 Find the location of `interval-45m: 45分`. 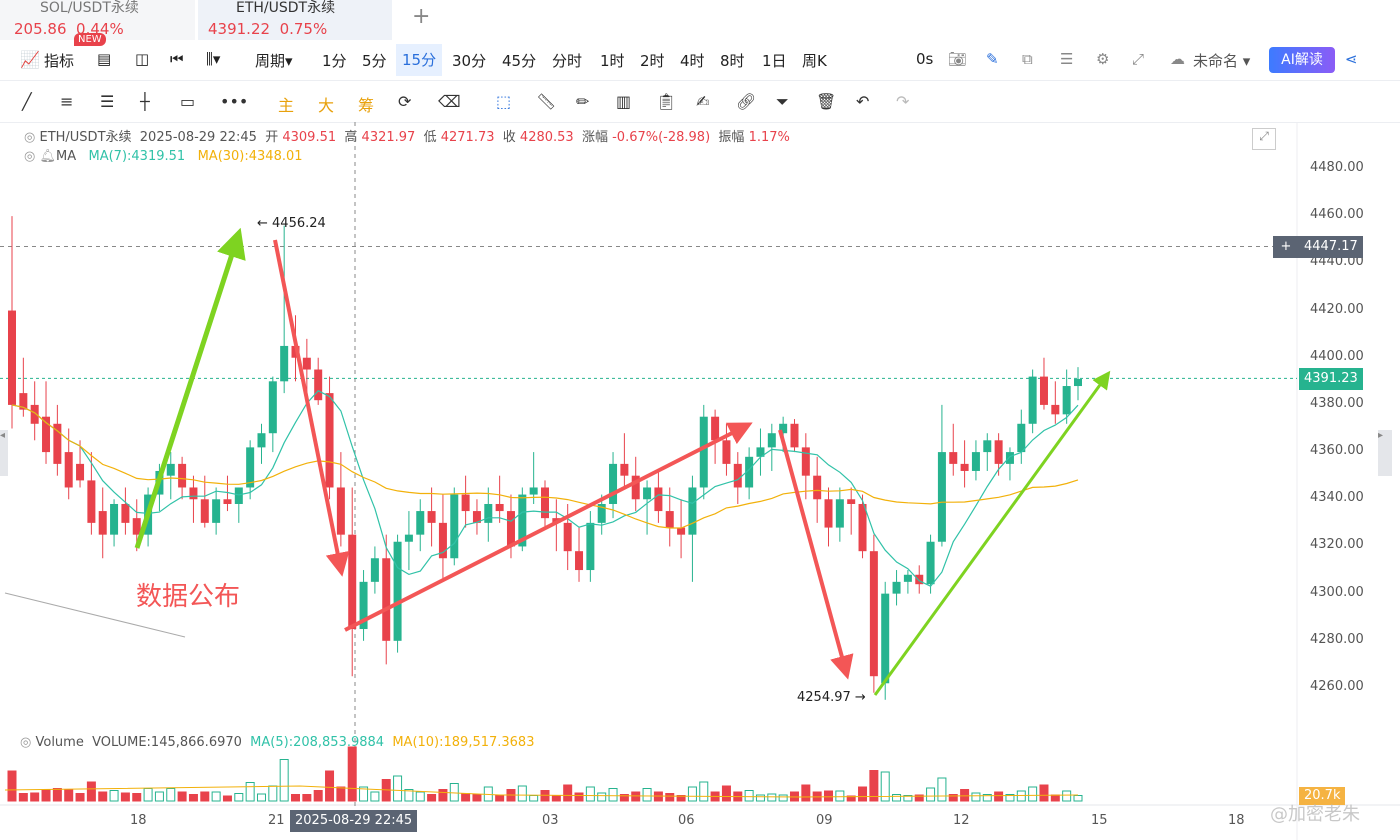

interval-45m: 45分 is located at coordinates (519, 61).